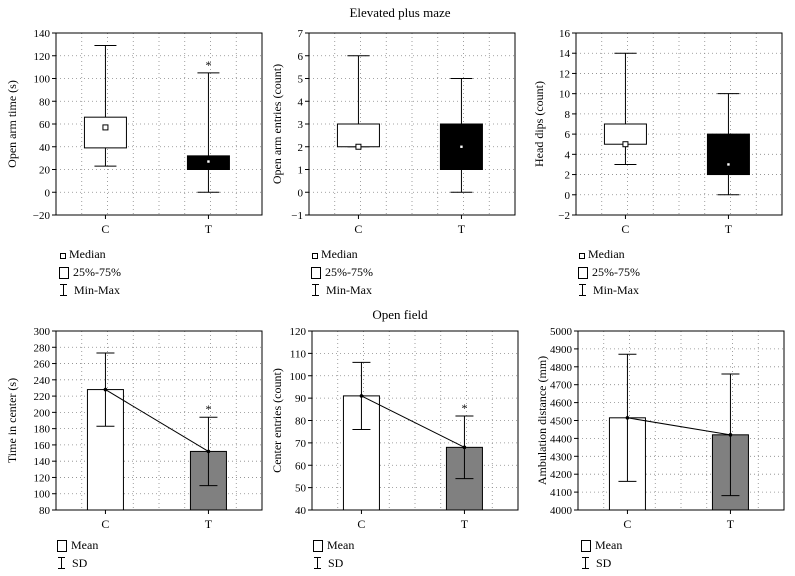  What do you see at coordinates (42, 34) in the screenshot?
I see `y-tick-label: 140` at bounding box center [42, 34].